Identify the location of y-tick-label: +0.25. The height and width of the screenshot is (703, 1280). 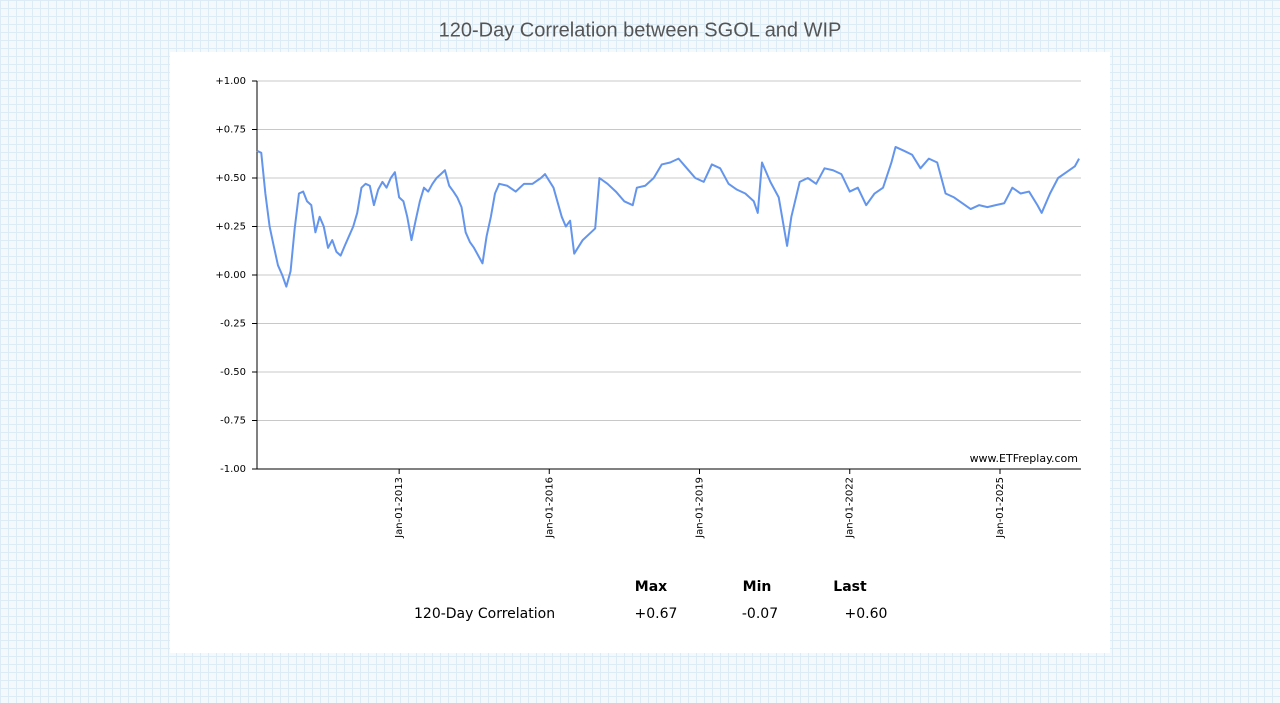
(230, 227).